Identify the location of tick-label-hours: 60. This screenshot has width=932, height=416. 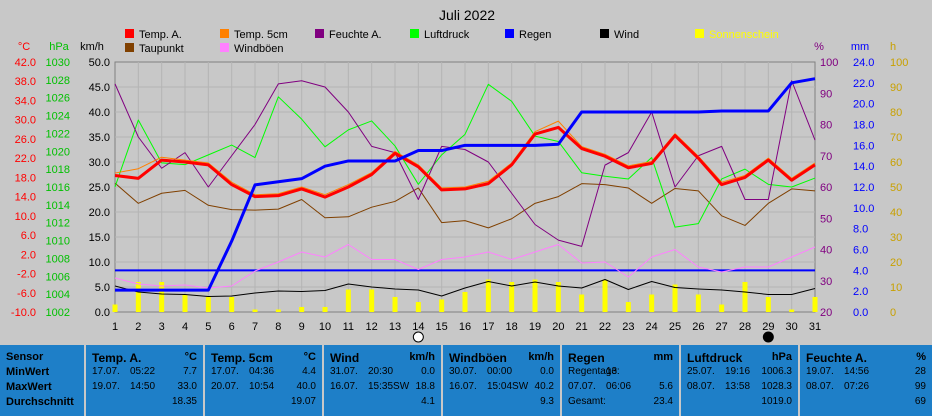
(896, 163).